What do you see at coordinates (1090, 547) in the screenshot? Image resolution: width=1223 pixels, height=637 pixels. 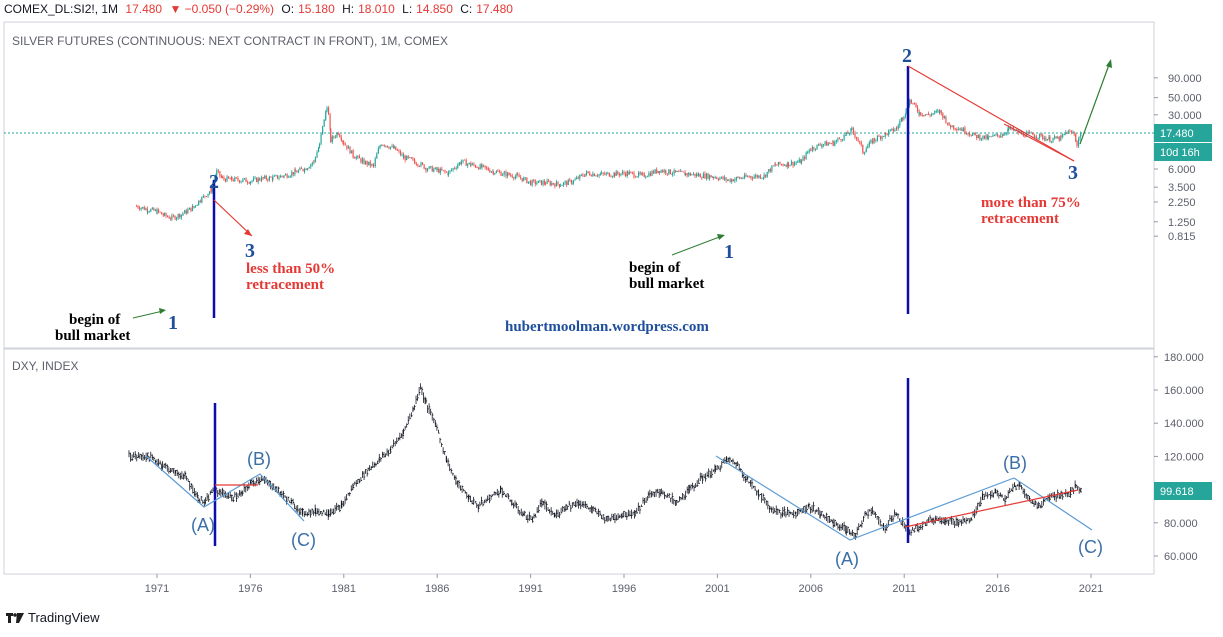 I see `wave-C-label-2: (C)` at bounding box center [1090, 547].